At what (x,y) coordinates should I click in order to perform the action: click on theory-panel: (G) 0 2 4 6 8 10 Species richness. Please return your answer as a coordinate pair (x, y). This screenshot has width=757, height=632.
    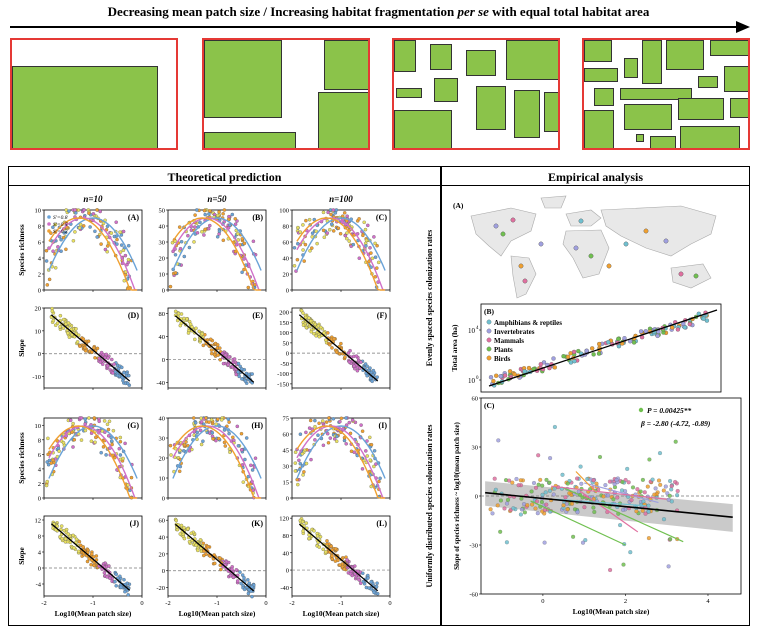
    Looking at the image, I should click on (80, 459).